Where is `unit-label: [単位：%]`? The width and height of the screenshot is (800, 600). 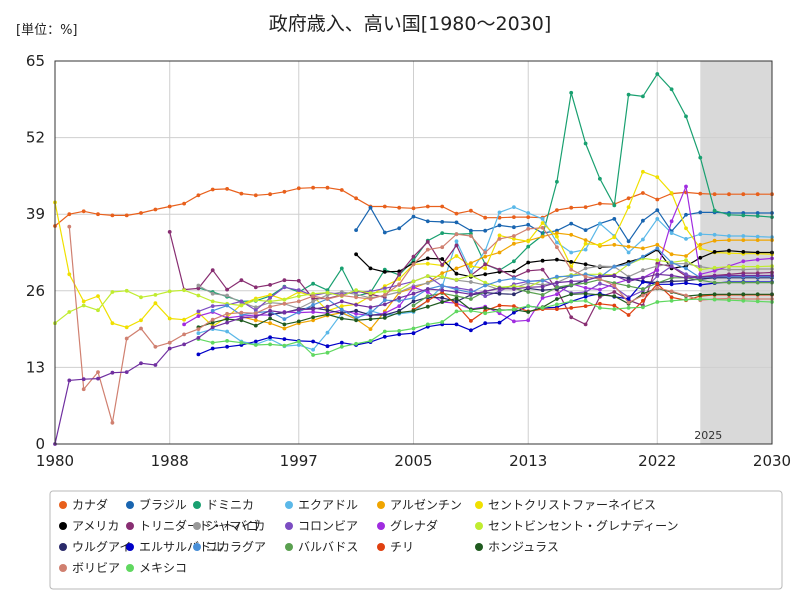 unit-label: [単位：%] is located at coordinates (47, 30).